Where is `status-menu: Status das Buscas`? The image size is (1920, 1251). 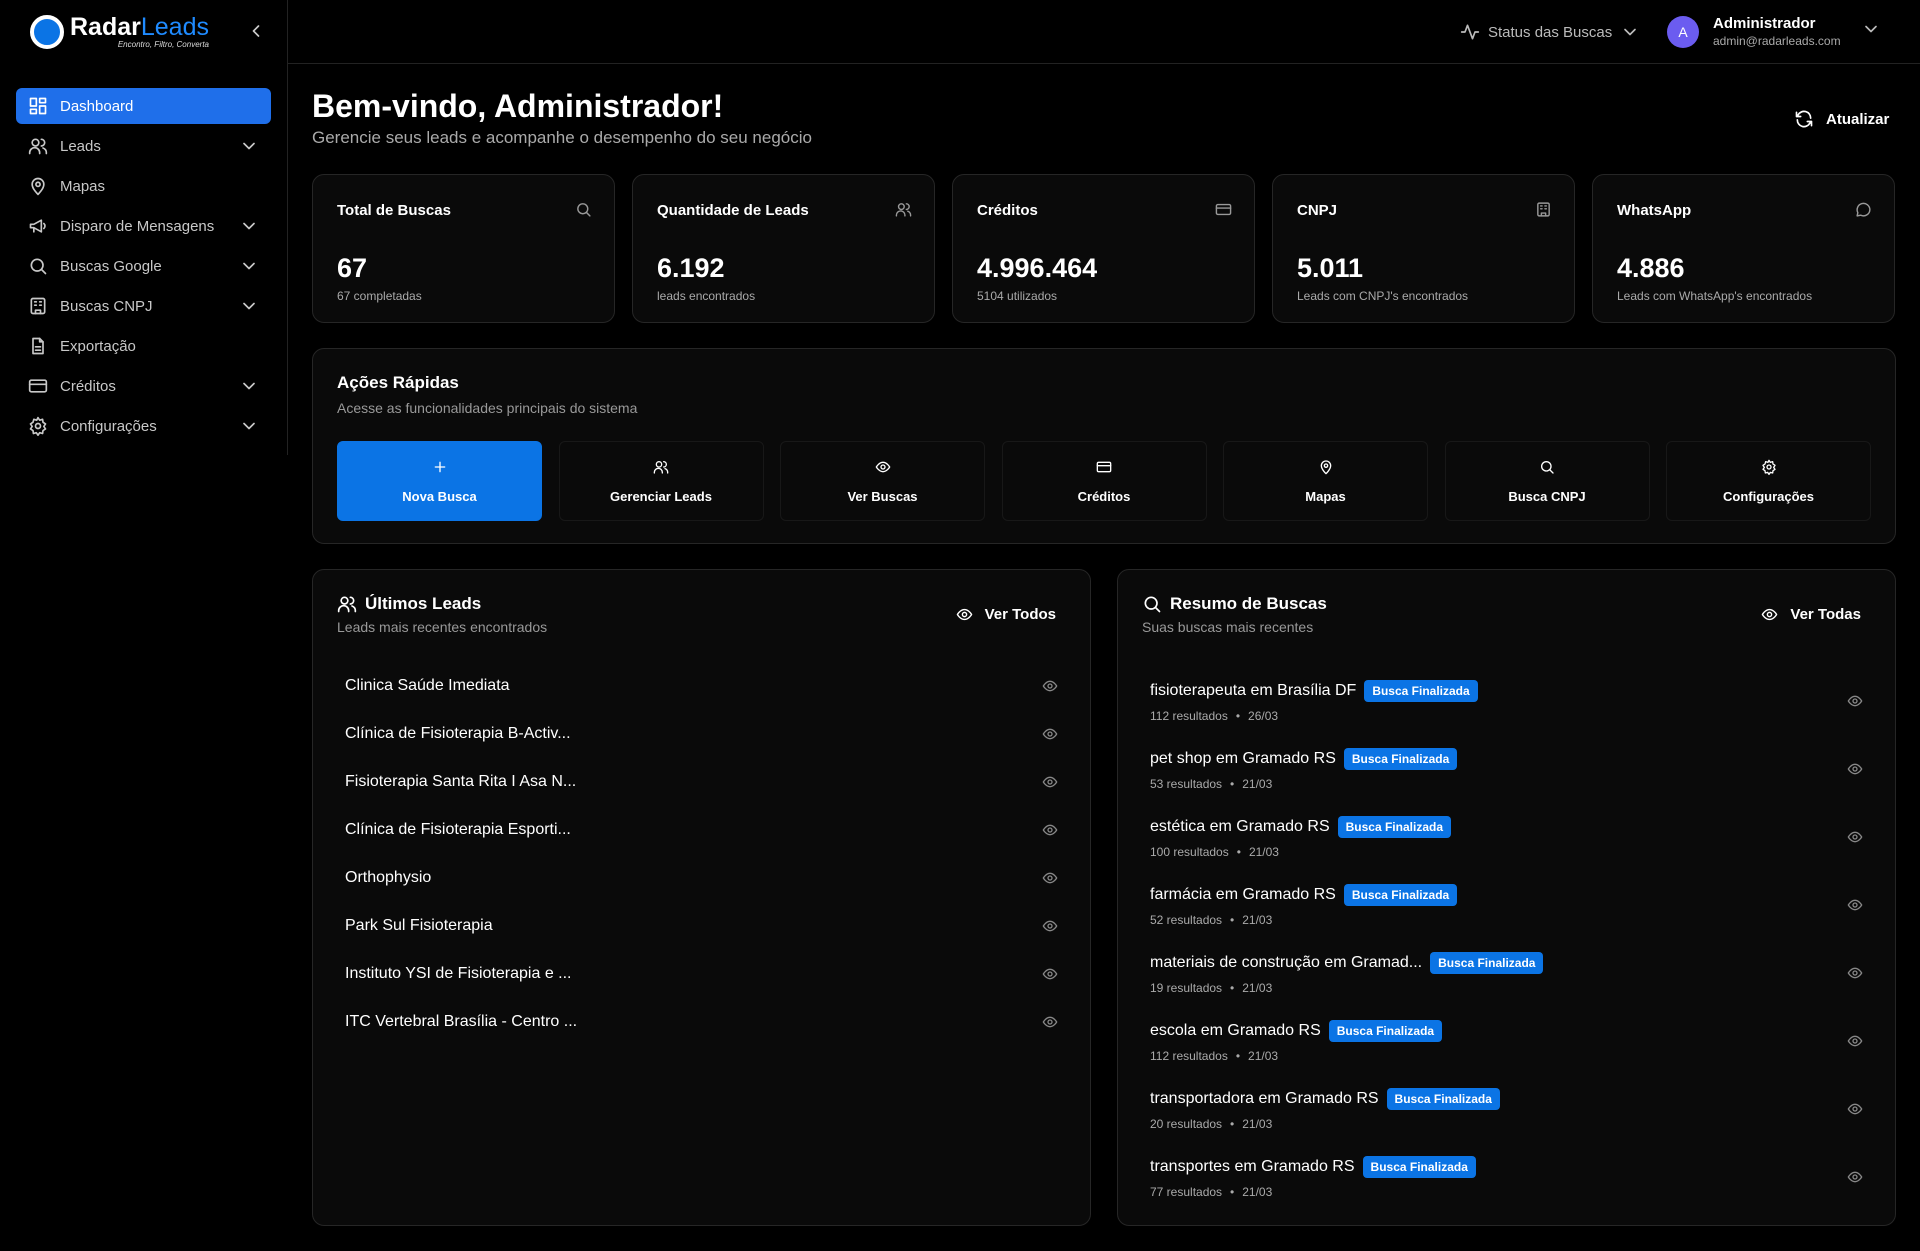
status-menu: Status das Buscas is located at coordinates (1550, 32).